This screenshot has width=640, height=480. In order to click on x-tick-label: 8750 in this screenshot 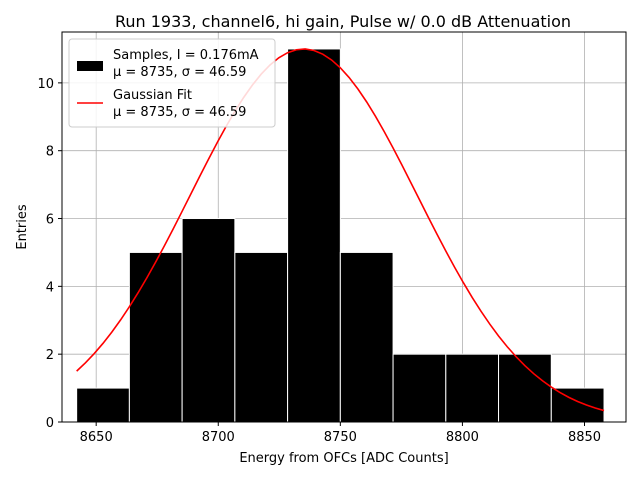, I will do `click(340, 437)`.